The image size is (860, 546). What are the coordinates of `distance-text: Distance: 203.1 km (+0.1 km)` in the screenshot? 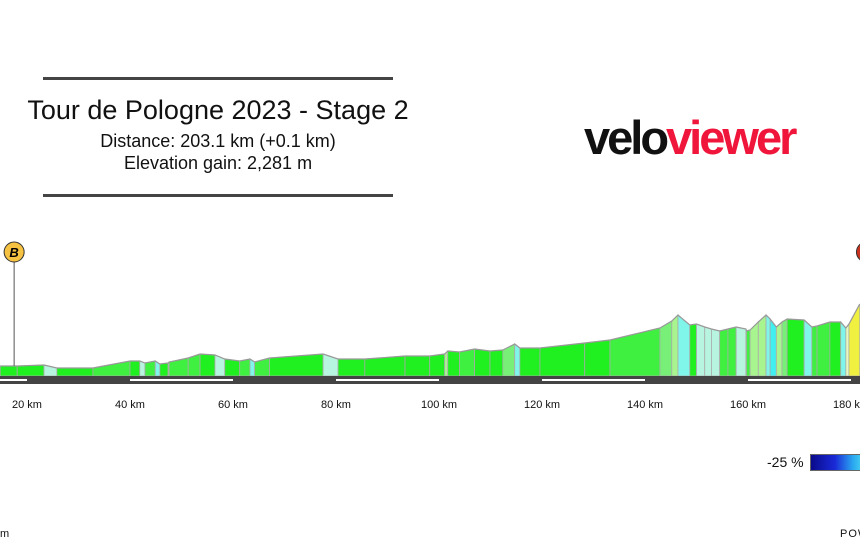 It's located at (218, 141).